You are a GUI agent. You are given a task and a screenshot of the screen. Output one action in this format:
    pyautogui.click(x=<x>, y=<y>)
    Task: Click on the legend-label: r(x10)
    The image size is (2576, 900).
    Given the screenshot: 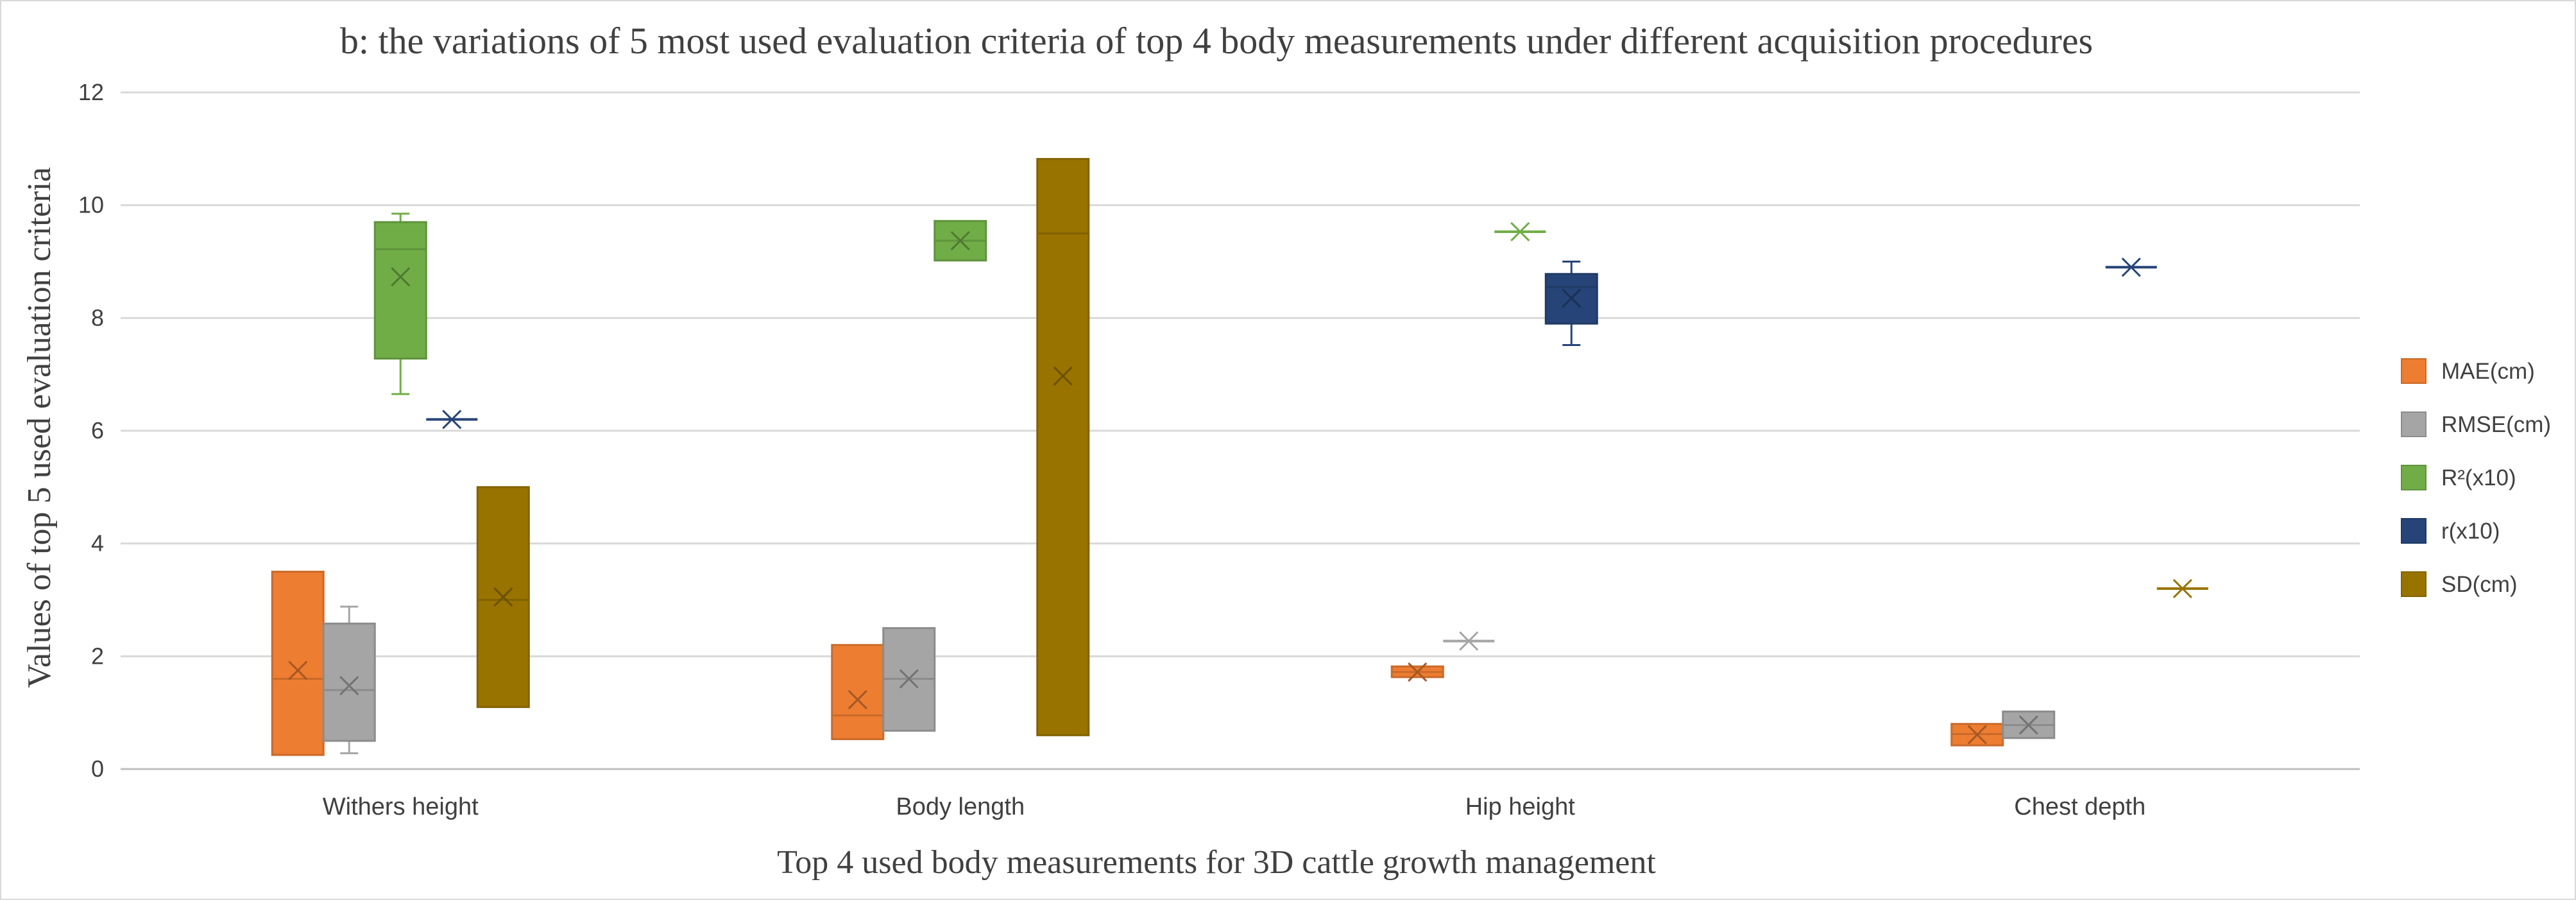 What is the action you would take?
    pyautogui.click(x=2470, y=531)
    